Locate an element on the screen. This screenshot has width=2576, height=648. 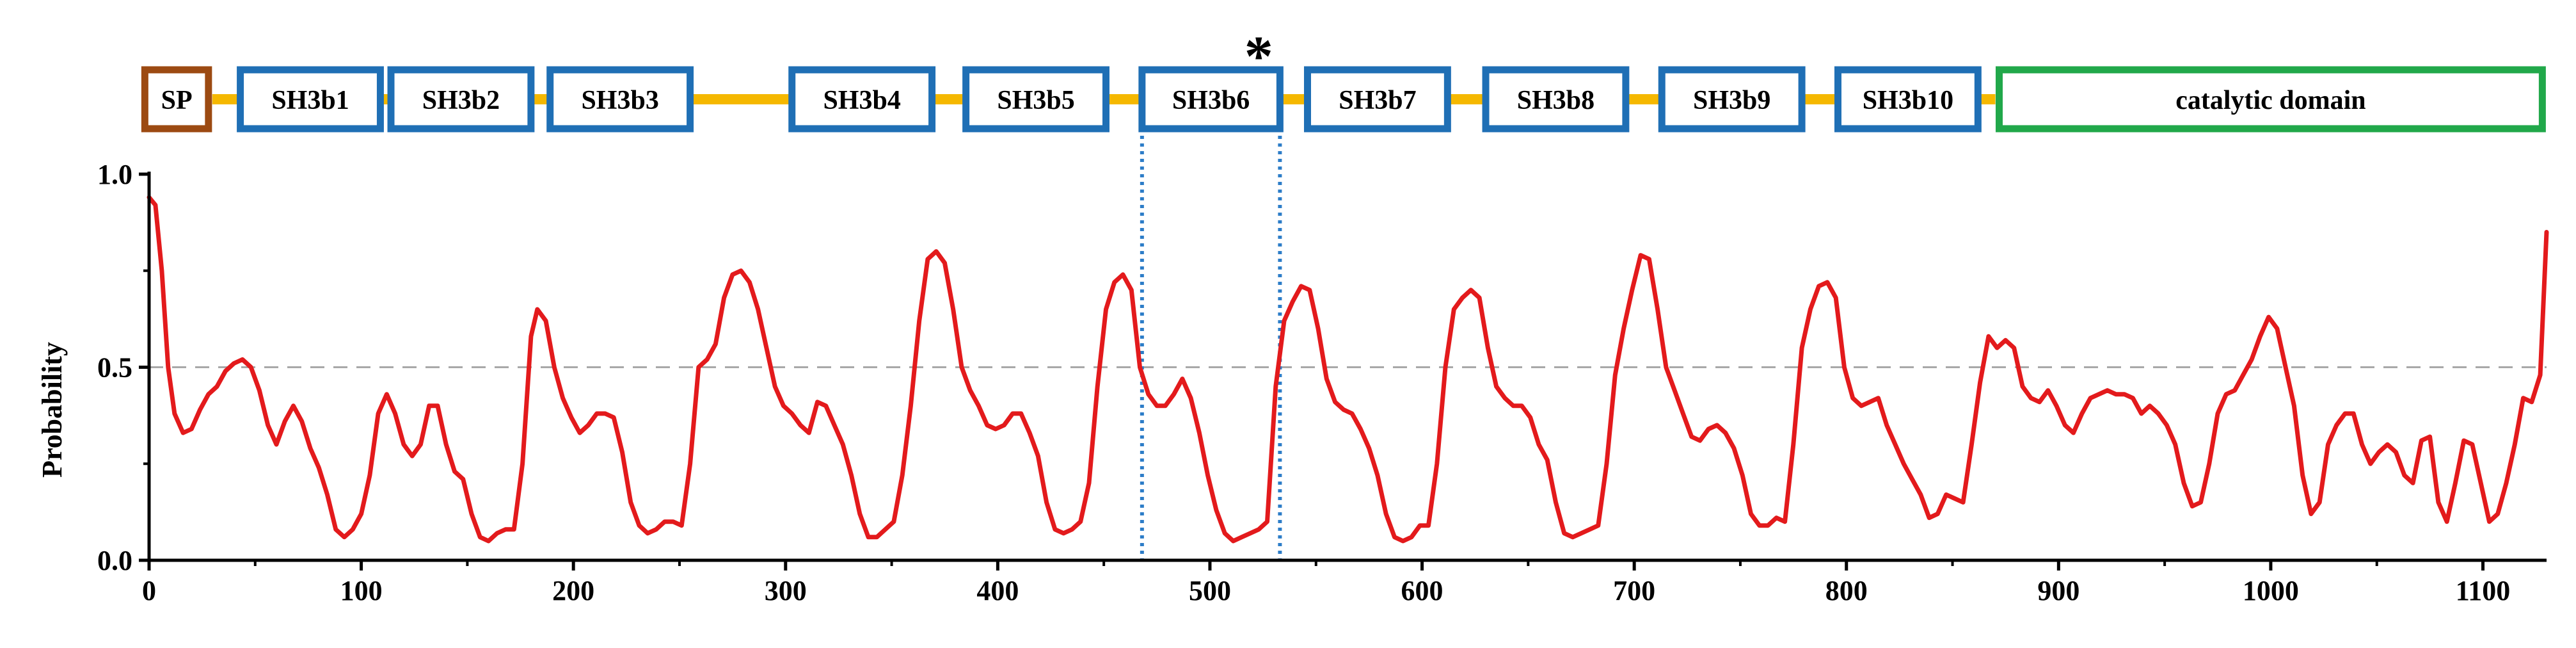
domain-box-sh3b2: SH3b2 is located at coordinates (461, 99).